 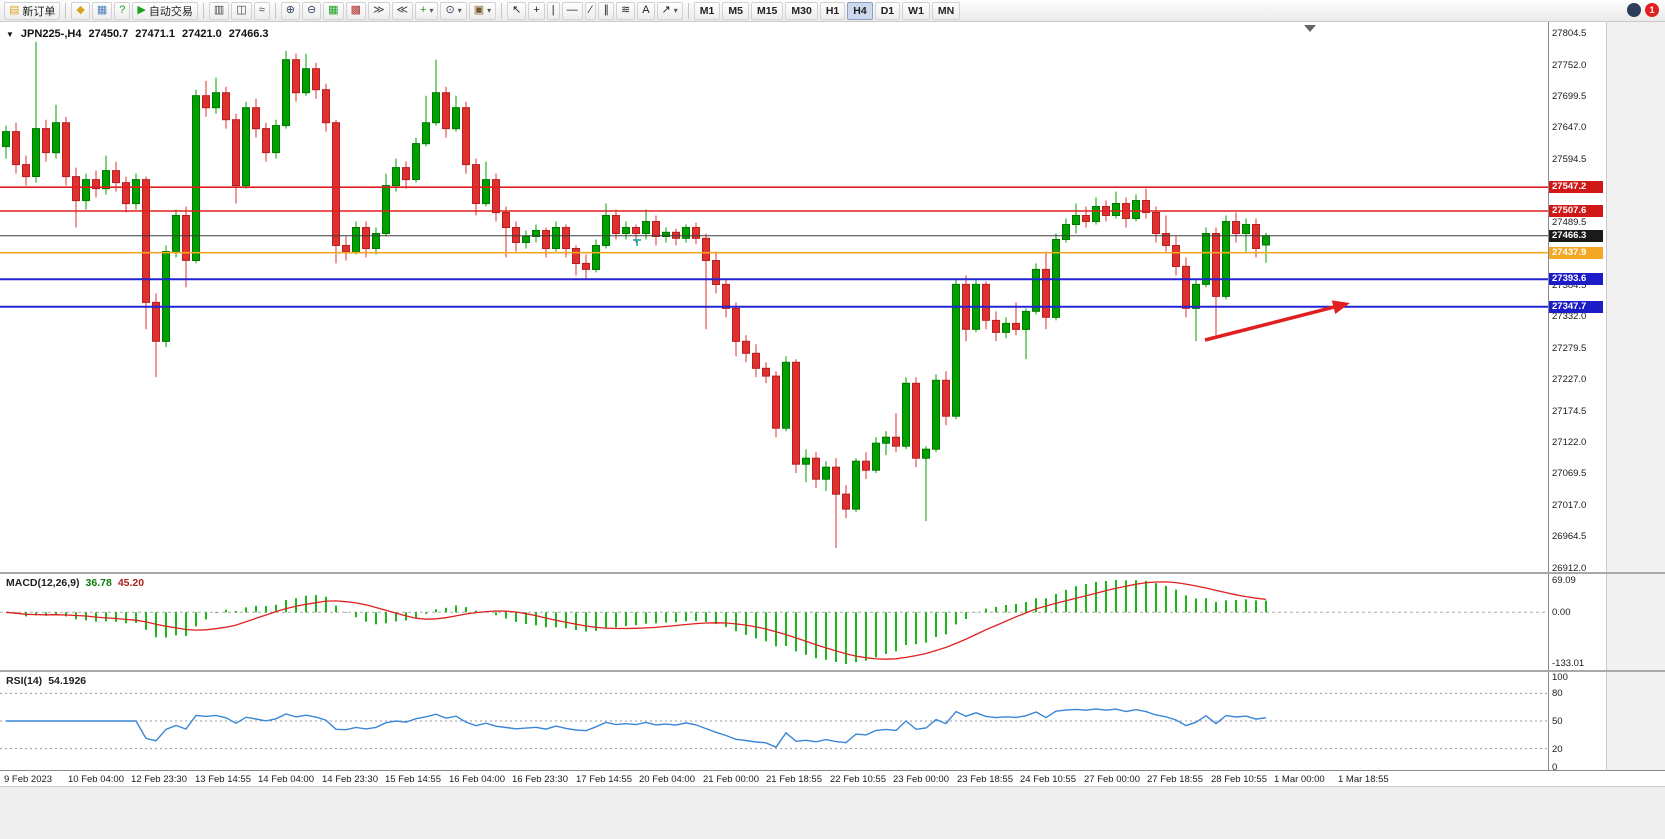 I want to click on macd-value-main: 36.78, so click(x=98, y=583).